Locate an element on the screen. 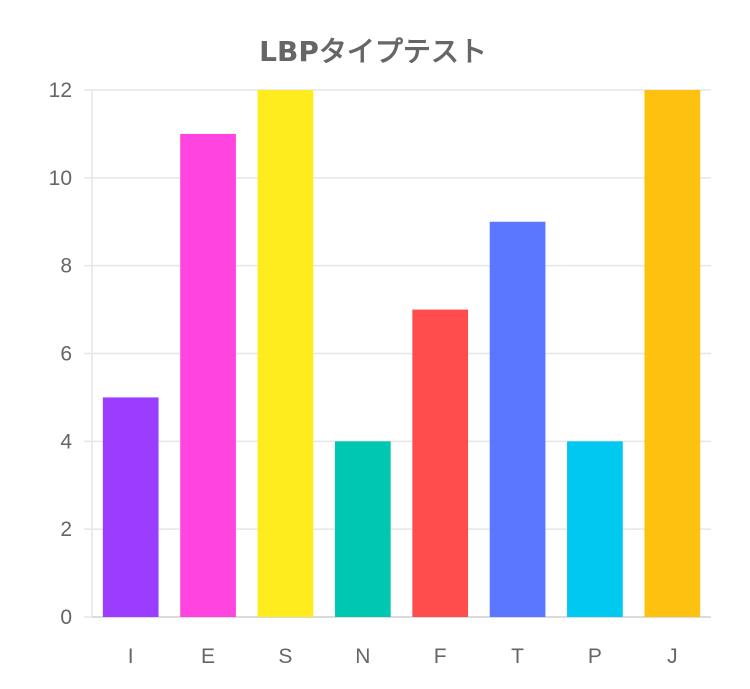  bar-J is located at coordinates (672, 353).